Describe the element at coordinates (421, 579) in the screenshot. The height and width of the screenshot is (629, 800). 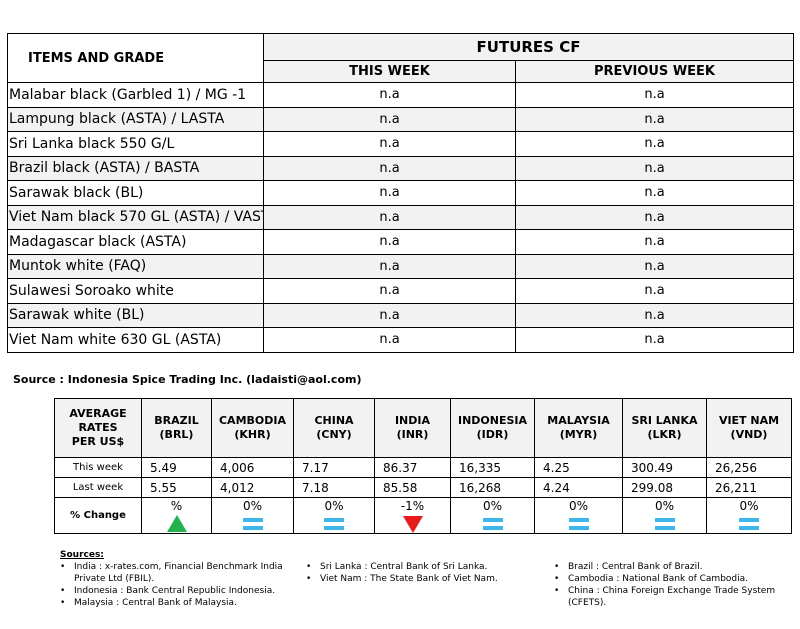
I see `source-item: Viet Nam : The State Bank of Viet Nam.` at that location.